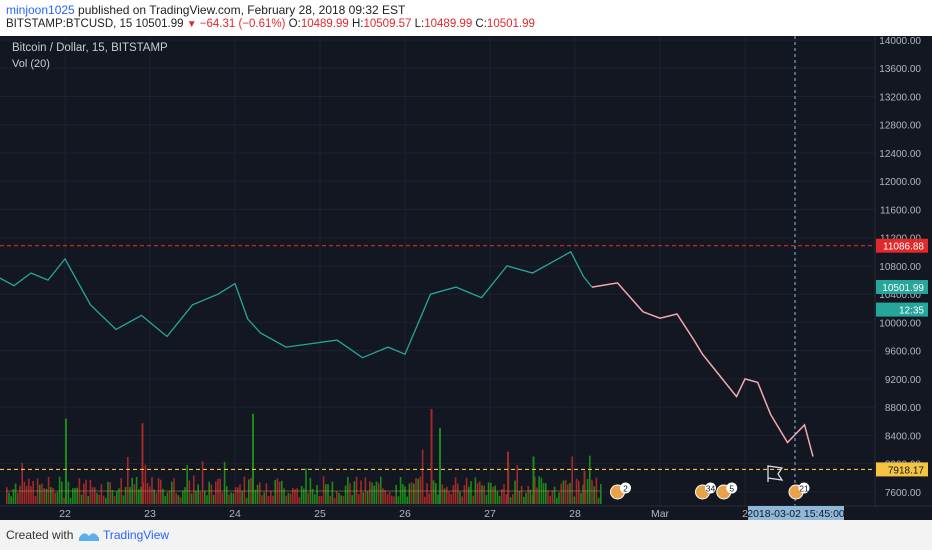  Describe the element at coordinates (900, 210) in the screenshot. I see `price-tick-label: 11600.00` at that location.